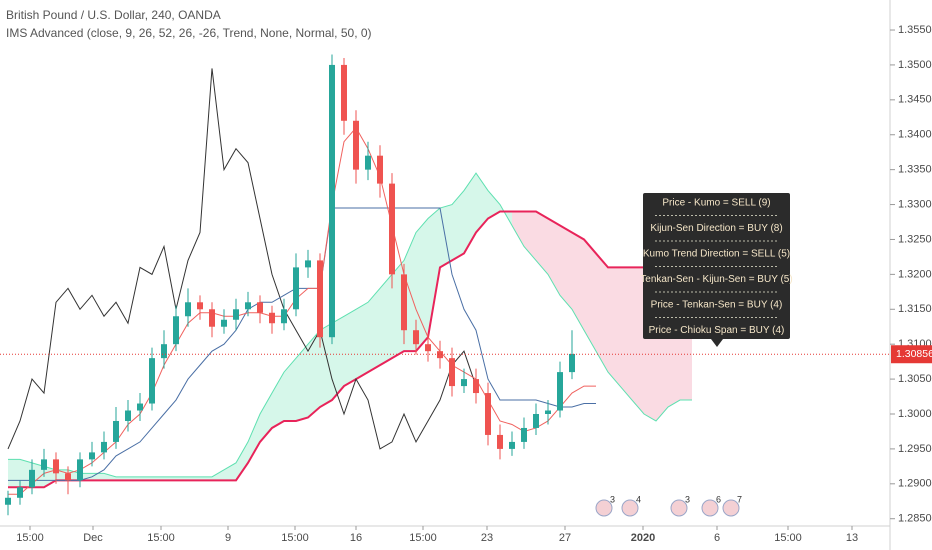 This screenshot has width=932, height=550. I want to click on tooltip-line: Price - Kumo = SELL (9), so click(716, 203).